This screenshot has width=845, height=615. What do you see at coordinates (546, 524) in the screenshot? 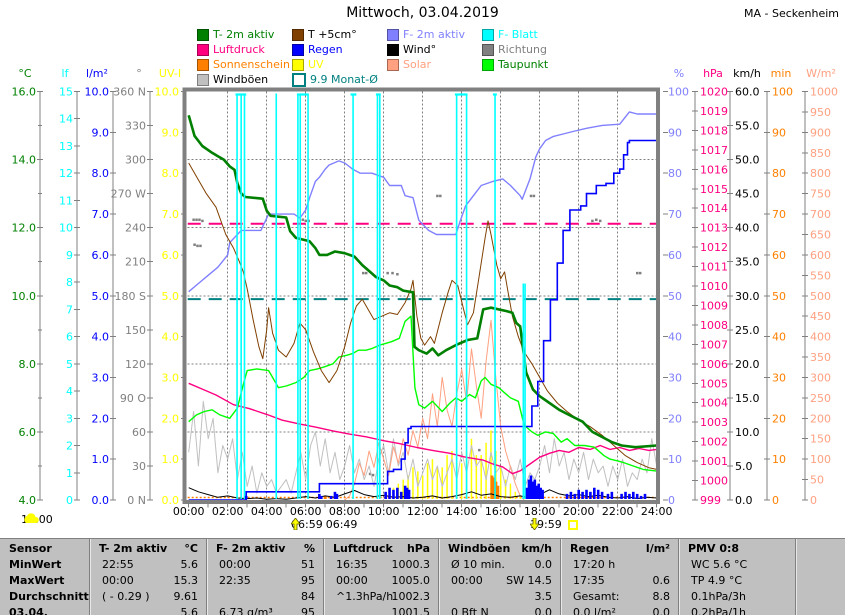
I see `sunset-time: 19:59` at bounding box center [546, 524].